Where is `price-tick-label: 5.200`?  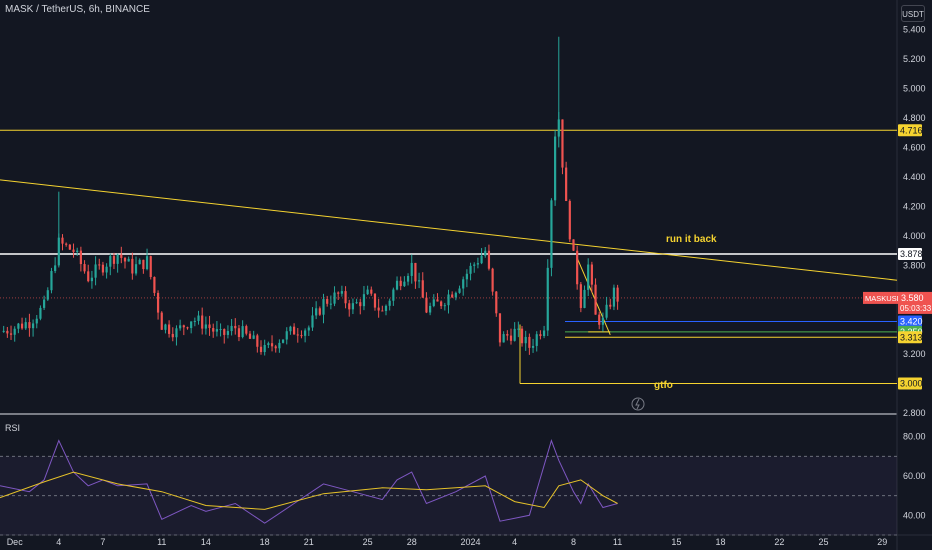 price-tick-label: 5.200 is located at coordinates (914, 59).